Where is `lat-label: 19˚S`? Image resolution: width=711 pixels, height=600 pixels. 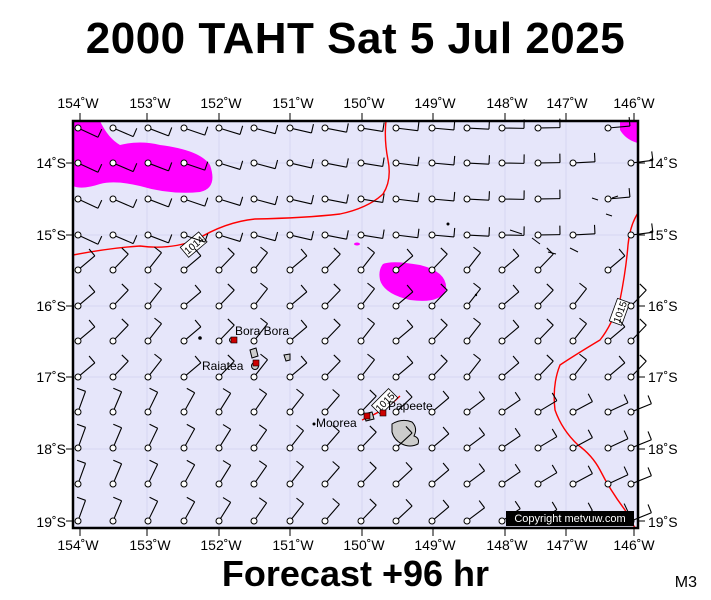 lat-label: 19˚S is located at coordinates (51, 522).